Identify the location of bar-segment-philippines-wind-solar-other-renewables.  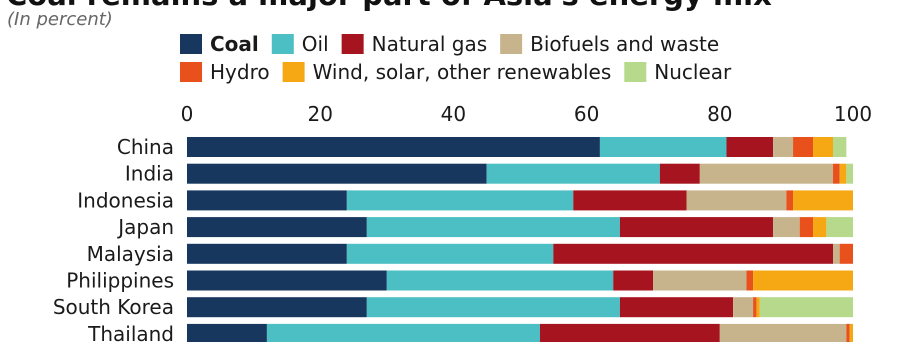
(803, 280).